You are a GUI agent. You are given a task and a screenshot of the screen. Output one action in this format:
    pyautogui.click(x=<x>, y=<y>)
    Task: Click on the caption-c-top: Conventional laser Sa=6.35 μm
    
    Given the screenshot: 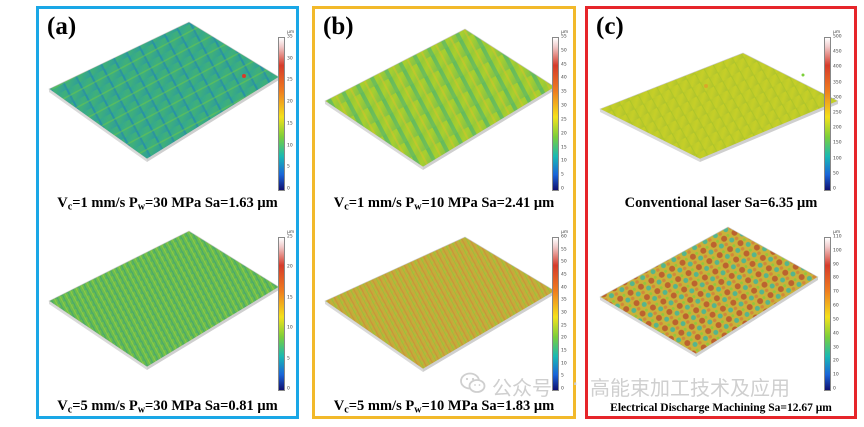 What is the action you would take?
    pyautogui.click(x=721, y=203)
    